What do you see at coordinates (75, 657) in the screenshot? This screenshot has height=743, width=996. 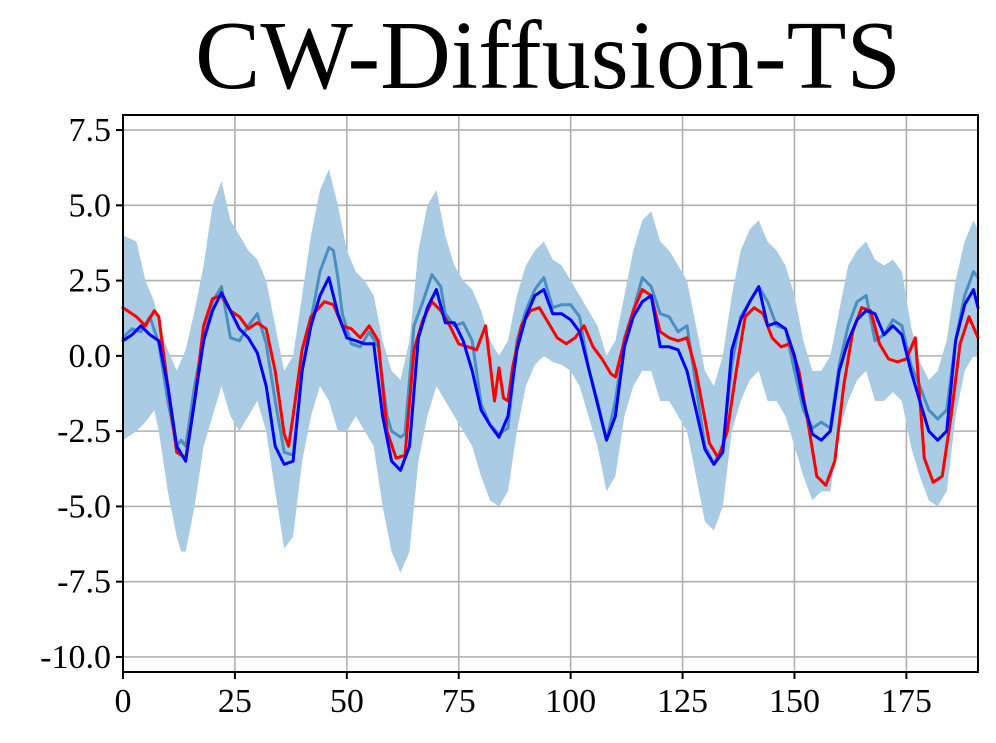 I see `y-tick-label: -10.0` at bounding box center [75, 657].